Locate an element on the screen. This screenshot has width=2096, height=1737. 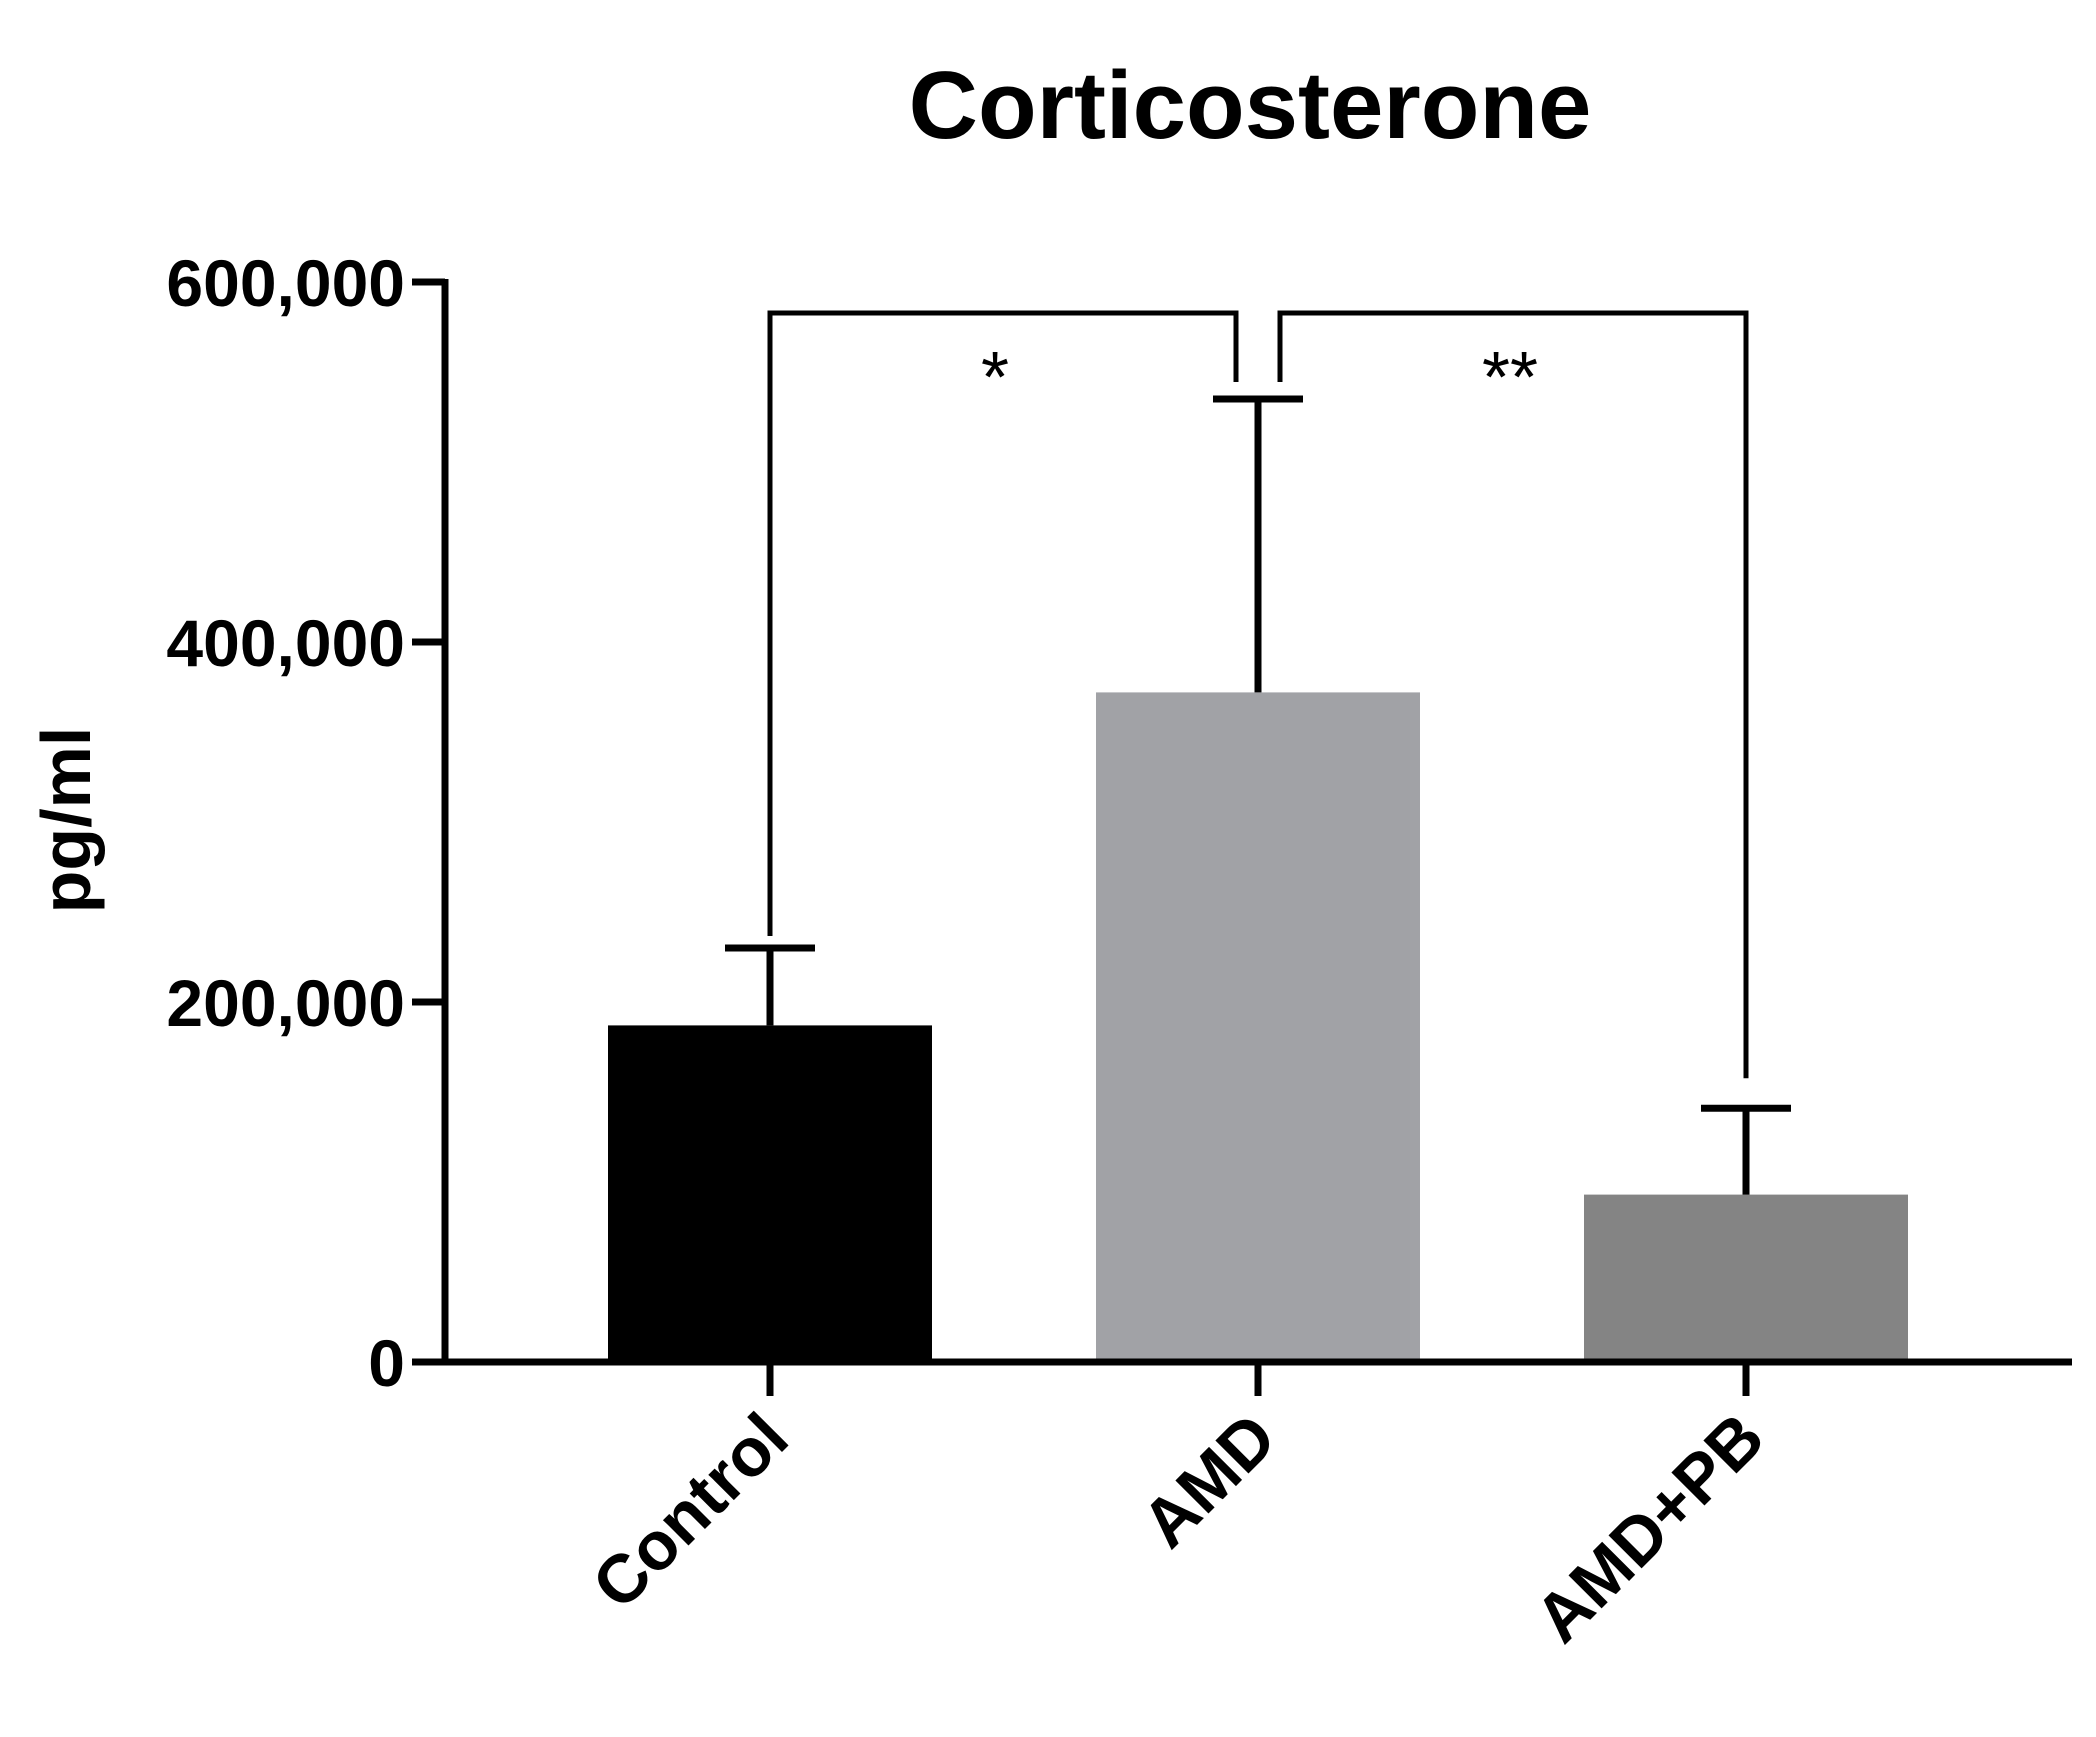
y-tick-label: 600,000 is located at coordinates (285, 283).